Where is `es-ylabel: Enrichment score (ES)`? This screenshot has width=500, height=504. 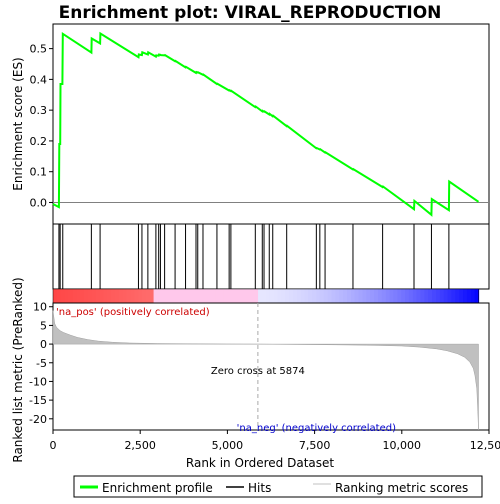 es-ylabel: Enrichment score (ES) is located at coordinates (18, 123).